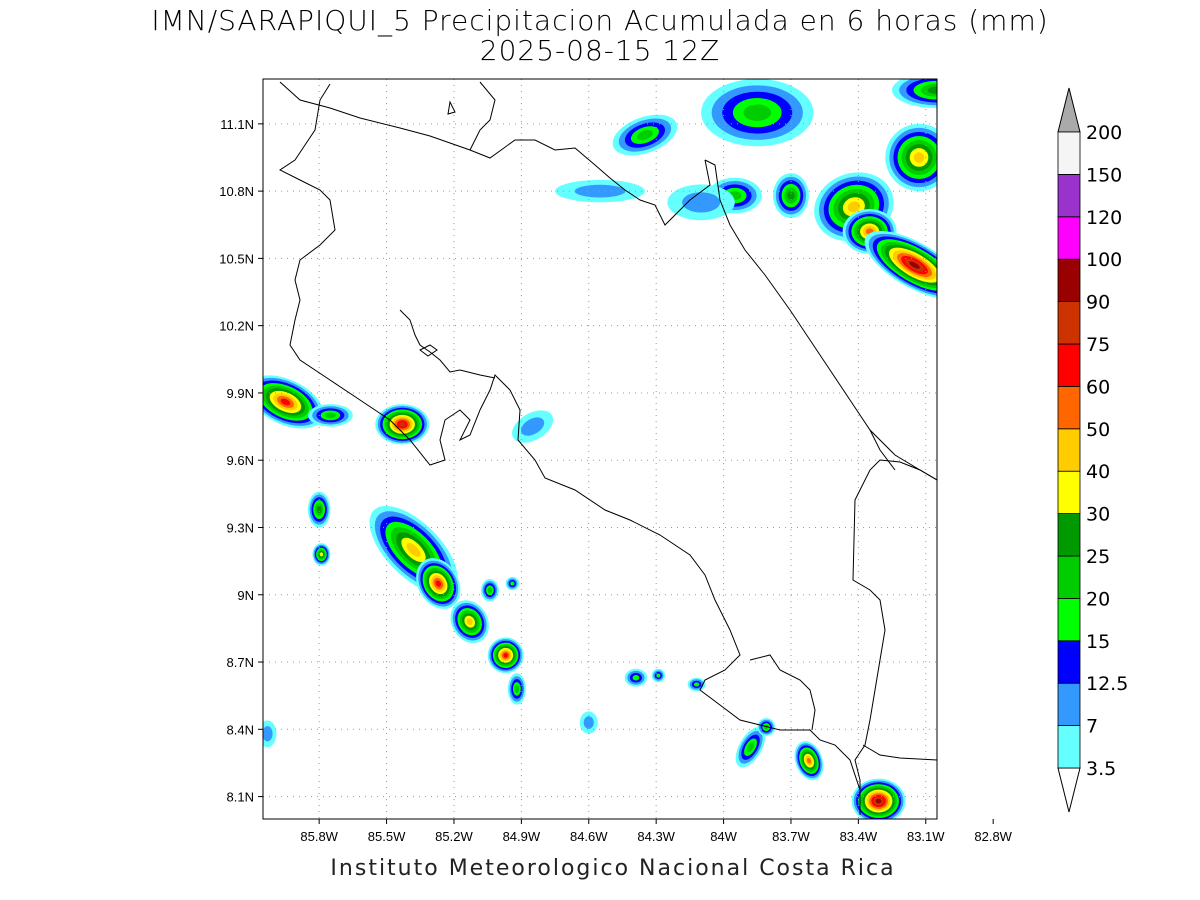  Describe the element at coordinates (1107, 684) in the screenshot. I see `colorbar-label: 12.5` at that location.